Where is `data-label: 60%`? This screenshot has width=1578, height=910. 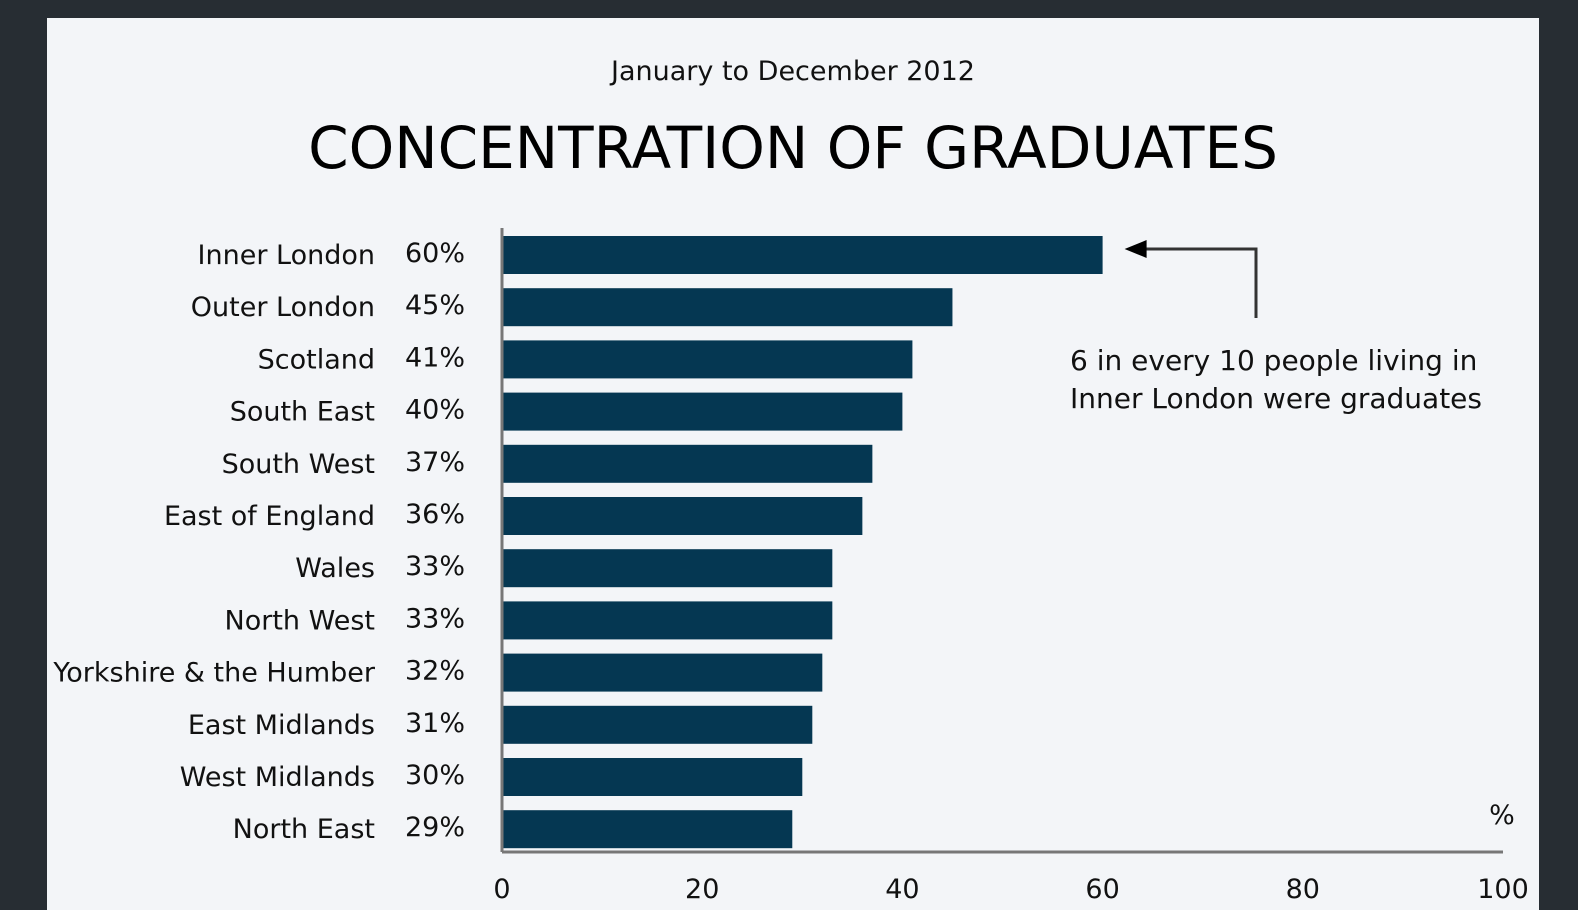
data-label: 60% is located at coordinates (435, 253).